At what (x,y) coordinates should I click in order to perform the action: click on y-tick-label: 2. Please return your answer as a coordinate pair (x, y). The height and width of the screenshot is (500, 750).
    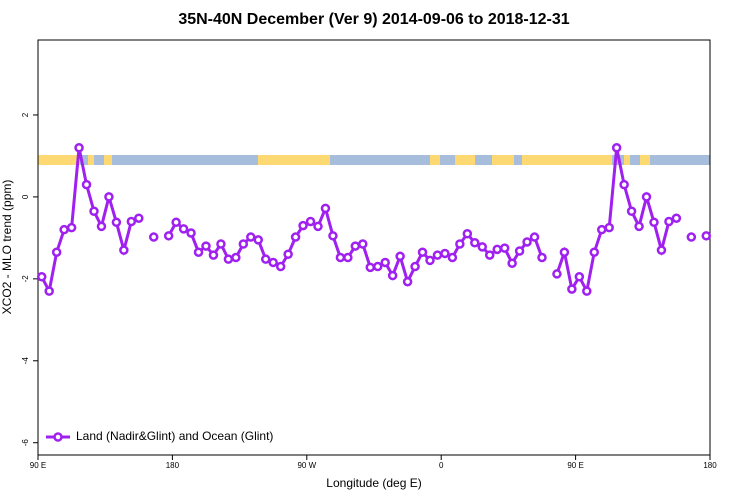
    Looking at the image, I should click on (25, 114).